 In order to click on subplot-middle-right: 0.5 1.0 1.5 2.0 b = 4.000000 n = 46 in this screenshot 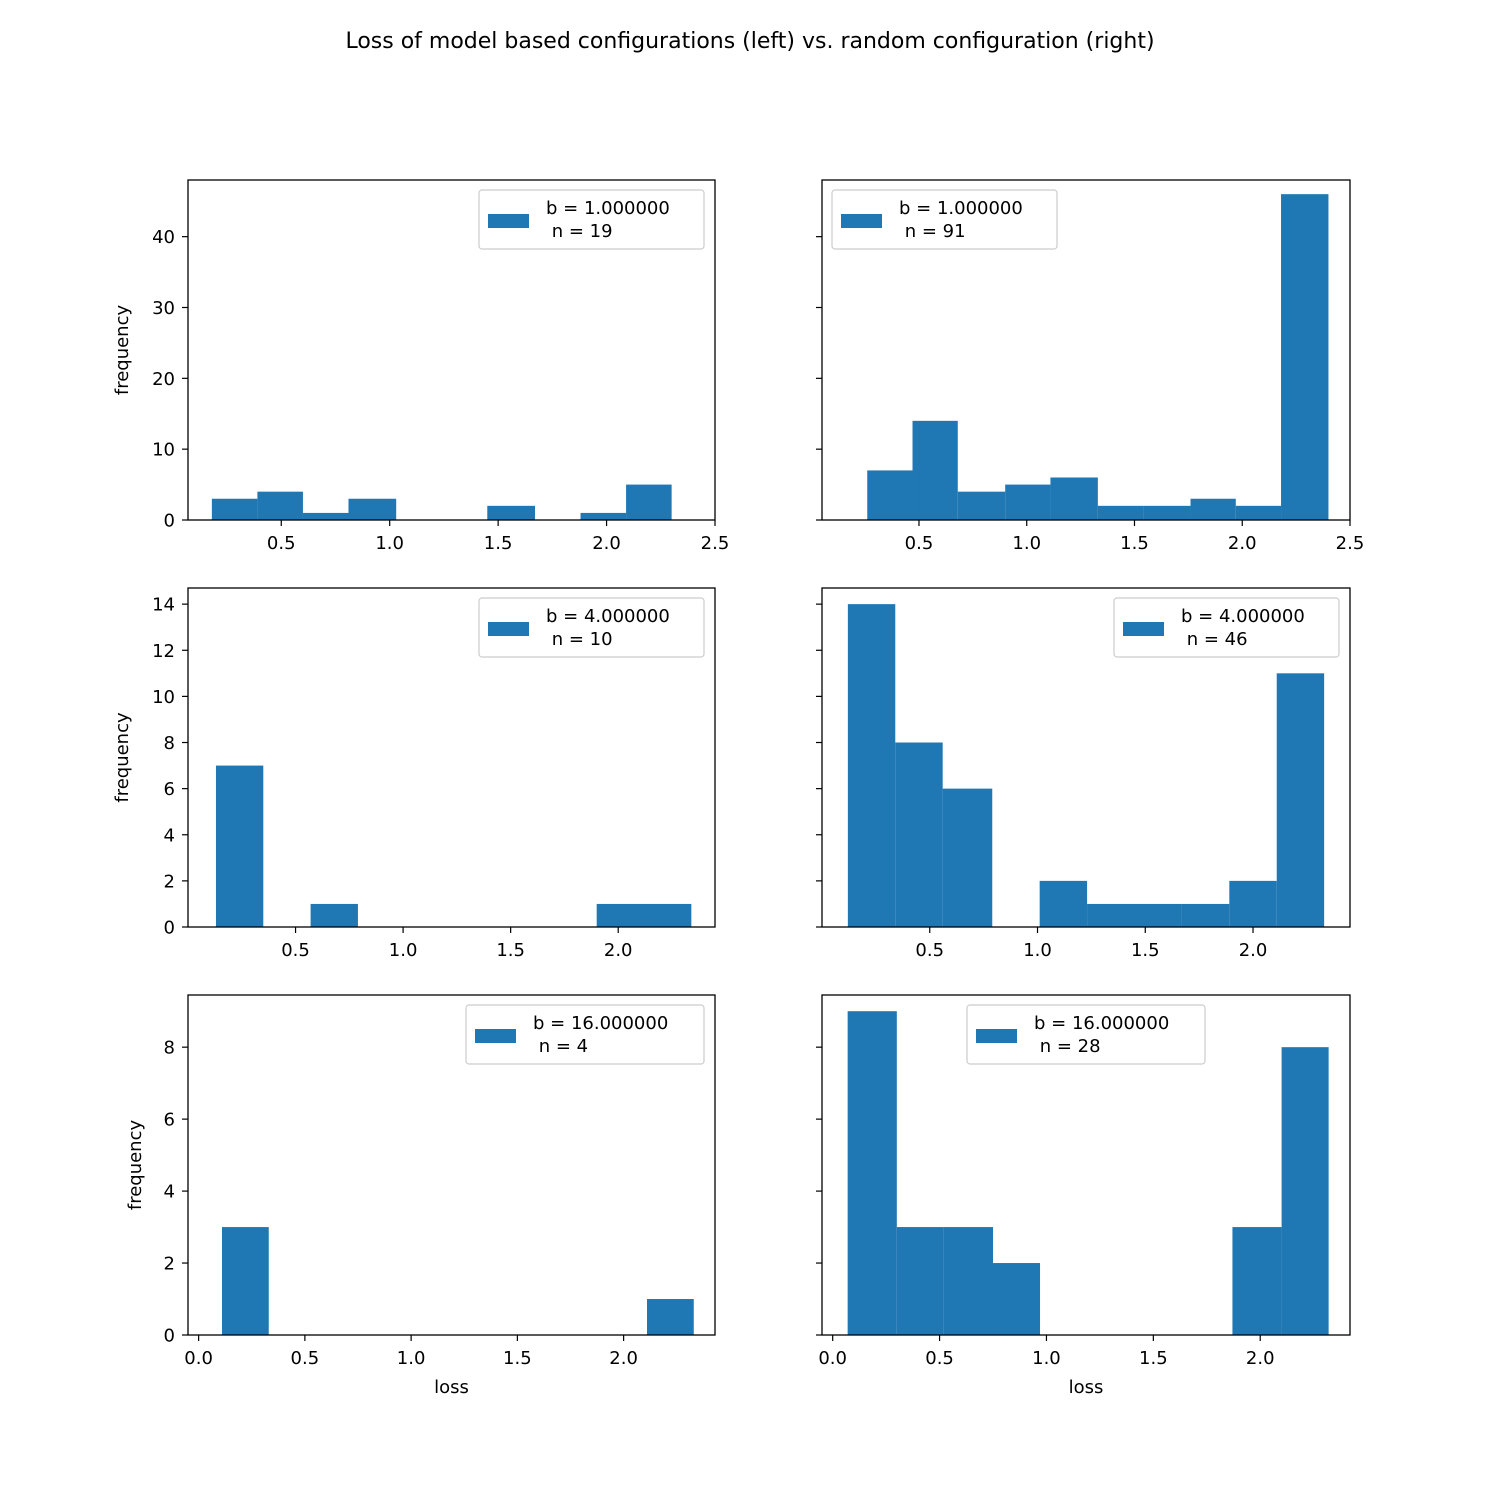, I will do `click(1083, 774)`.